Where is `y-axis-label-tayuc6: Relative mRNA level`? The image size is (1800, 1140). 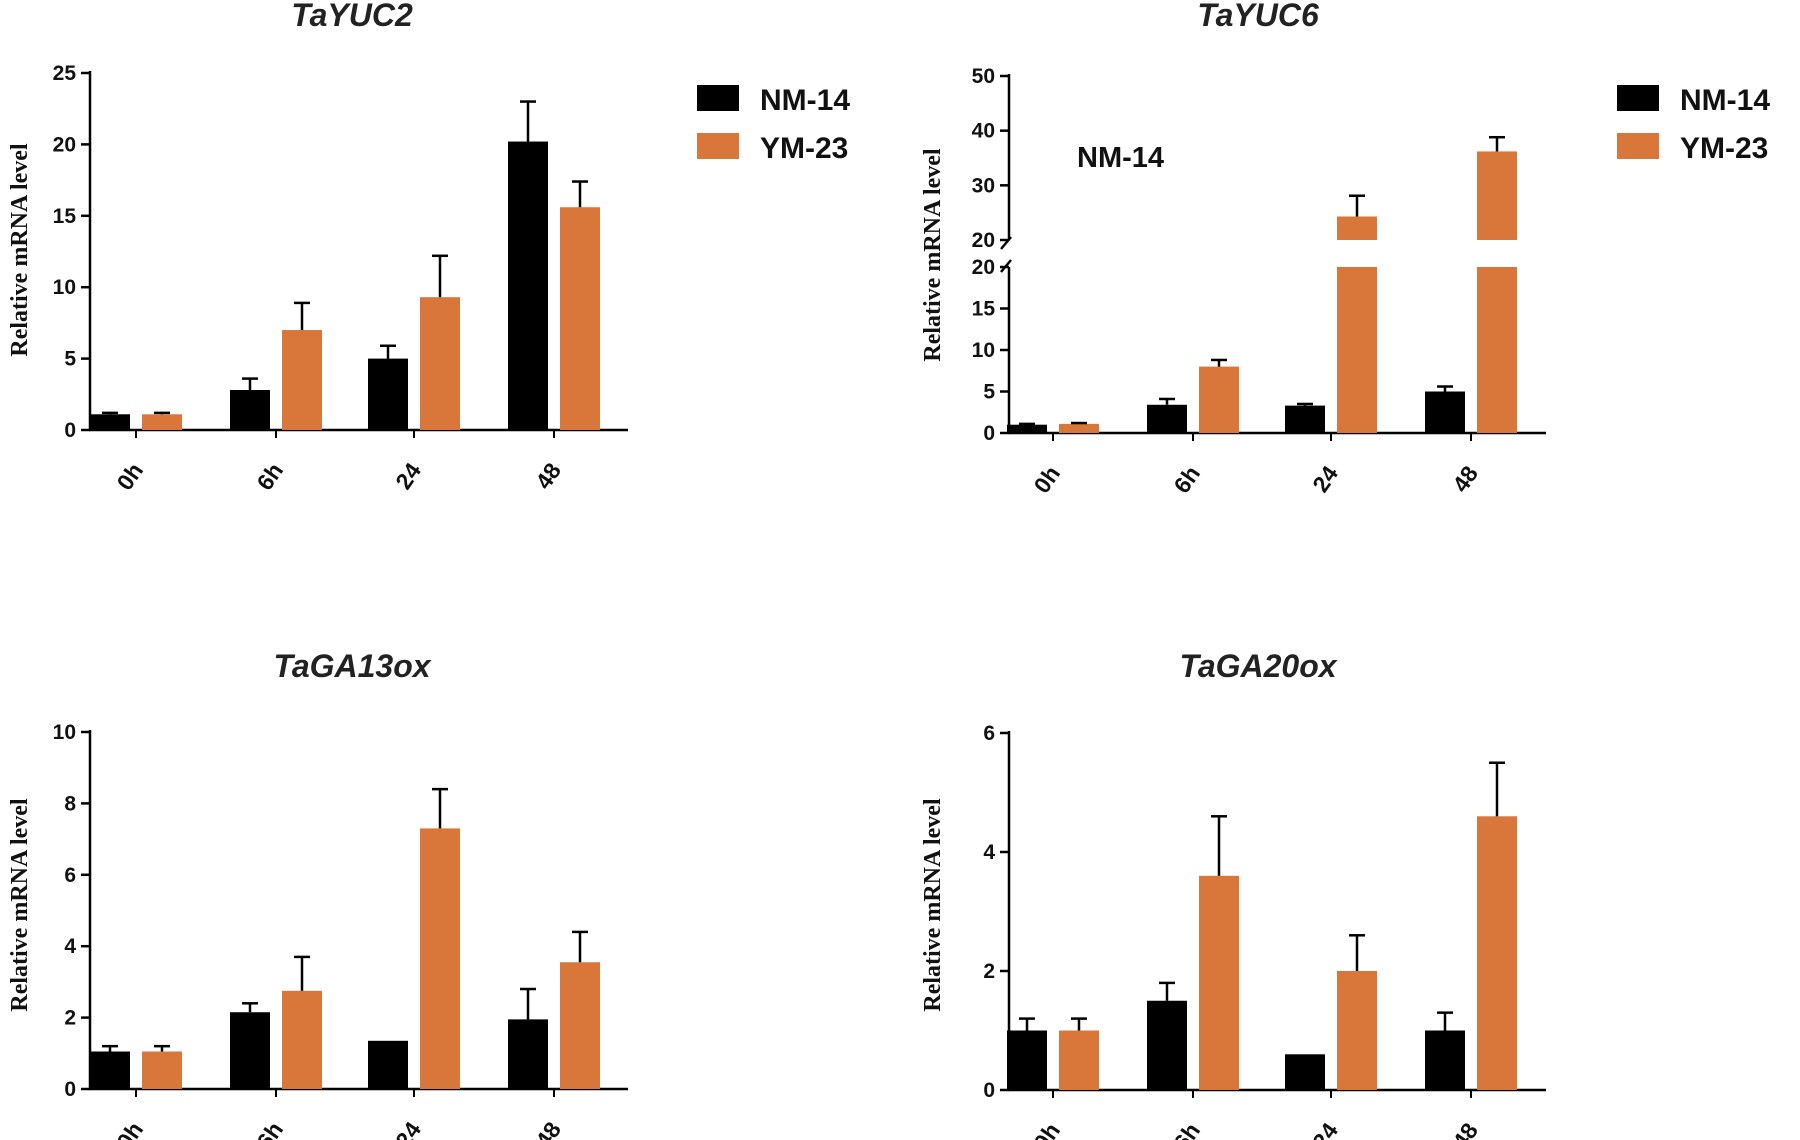 y-axis-label-tayuc6: Relative mRNA level is located at coordinates (933, 255).